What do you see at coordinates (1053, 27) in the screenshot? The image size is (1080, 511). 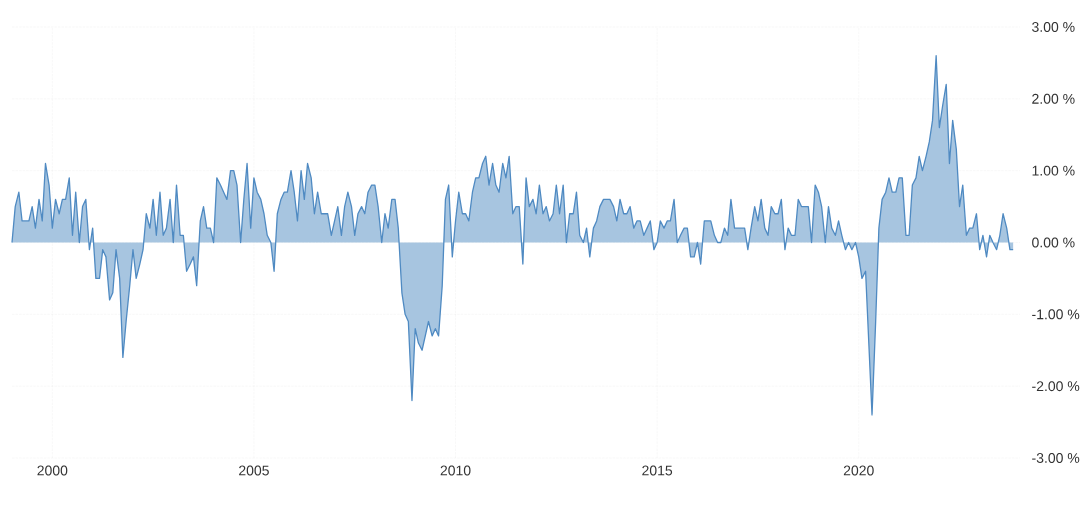 I see `y-tick-label: 3.00 %` at bounding box center [1053, 27].